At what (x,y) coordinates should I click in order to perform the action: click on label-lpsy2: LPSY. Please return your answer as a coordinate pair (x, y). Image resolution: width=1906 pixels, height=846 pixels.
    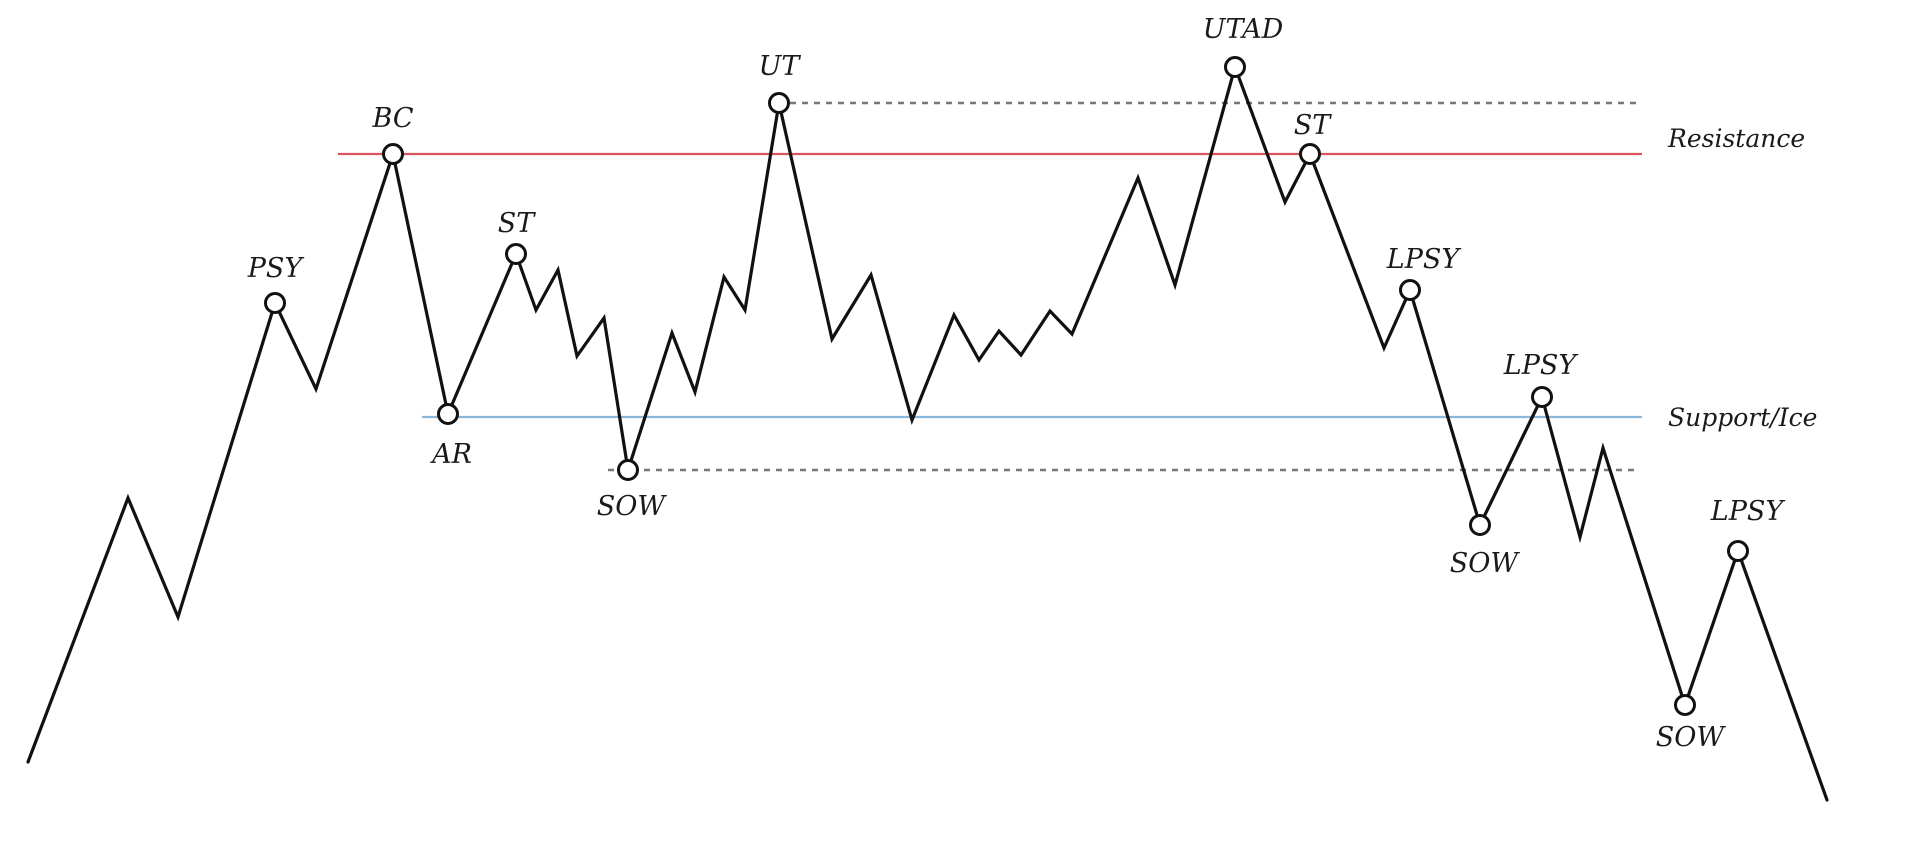
    Looking at the image, I should click on (1541, 365).